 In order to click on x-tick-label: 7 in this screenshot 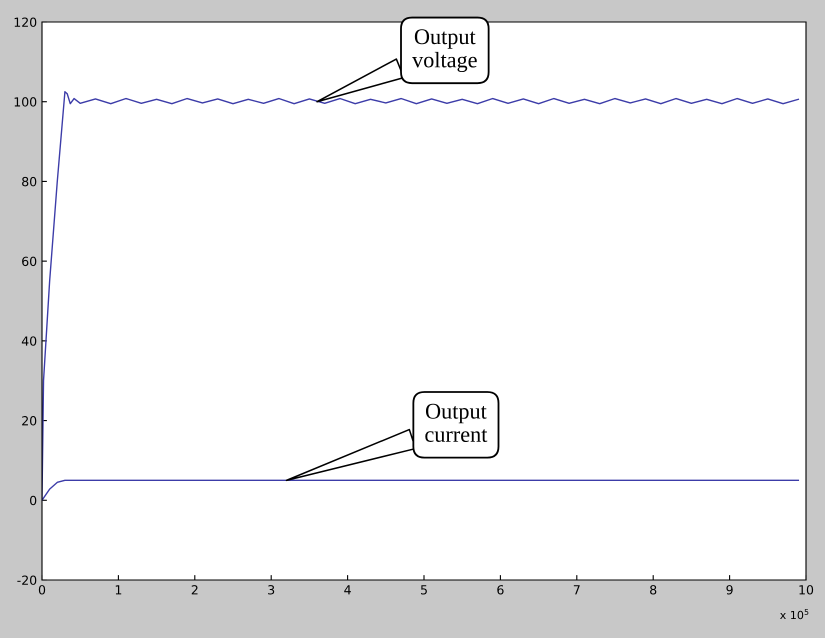, I will do `click(577, 589)`.